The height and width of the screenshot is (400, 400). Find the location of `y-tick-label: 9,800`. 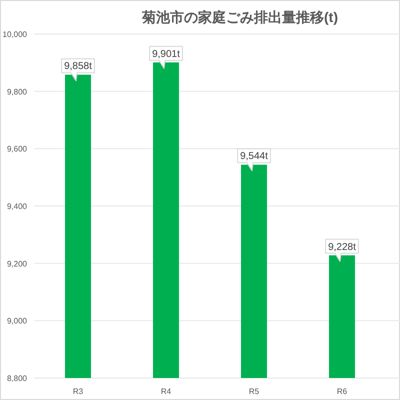

y-tick-label: 9,800 is located at coordinates (17, 91).